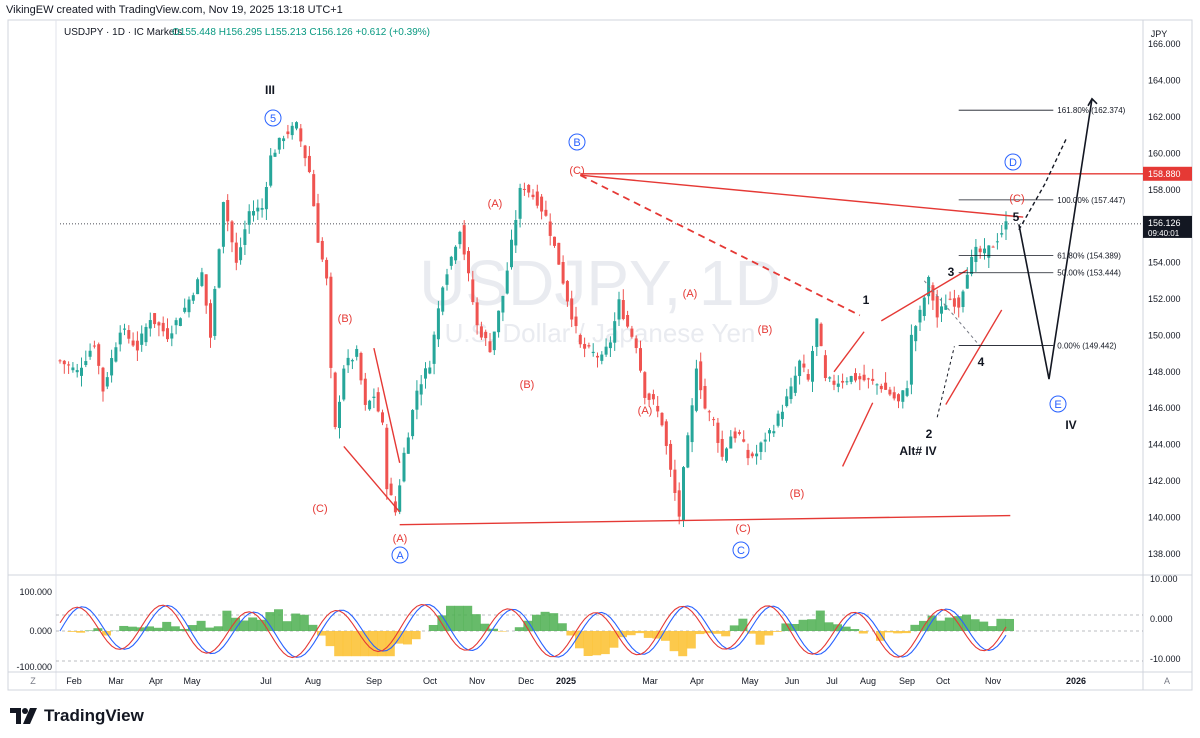 This screenshot has height=738, width=1200. Describe the element at coordinates (1164, 554) in the screenshot. I see `price-tick-label: 138.000` at that location.